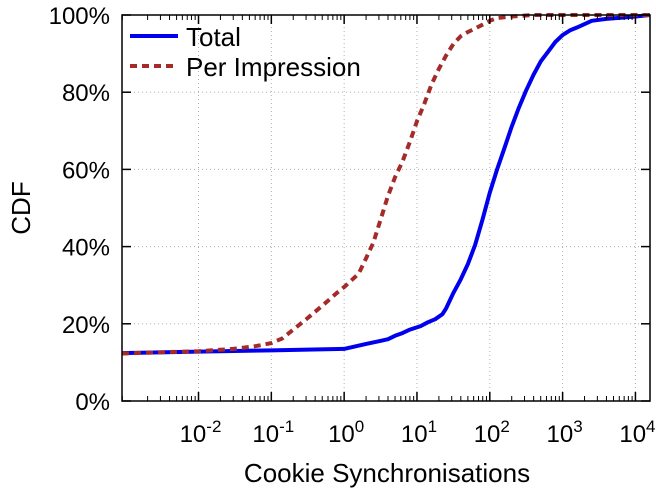 The image size is (656, 501). I want to click on x-tick-label: 10⁴, so click(637, 432).